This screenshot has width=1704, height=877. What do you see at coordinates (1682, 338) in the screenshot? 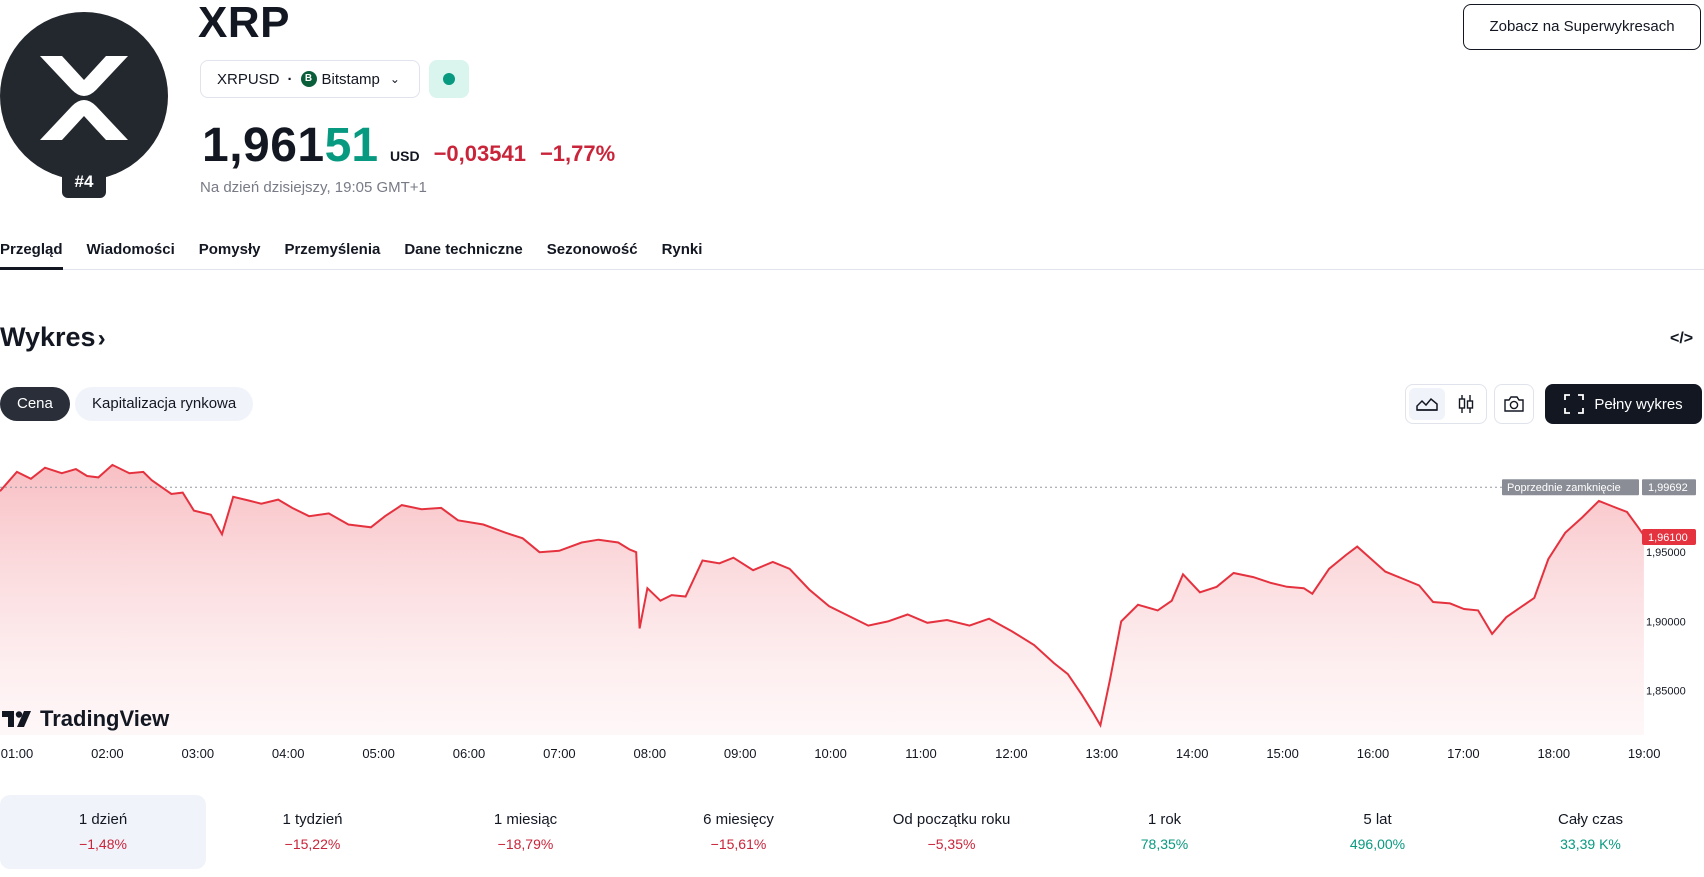
I see `code-icon: </>` at bounding box center [1682, 338].